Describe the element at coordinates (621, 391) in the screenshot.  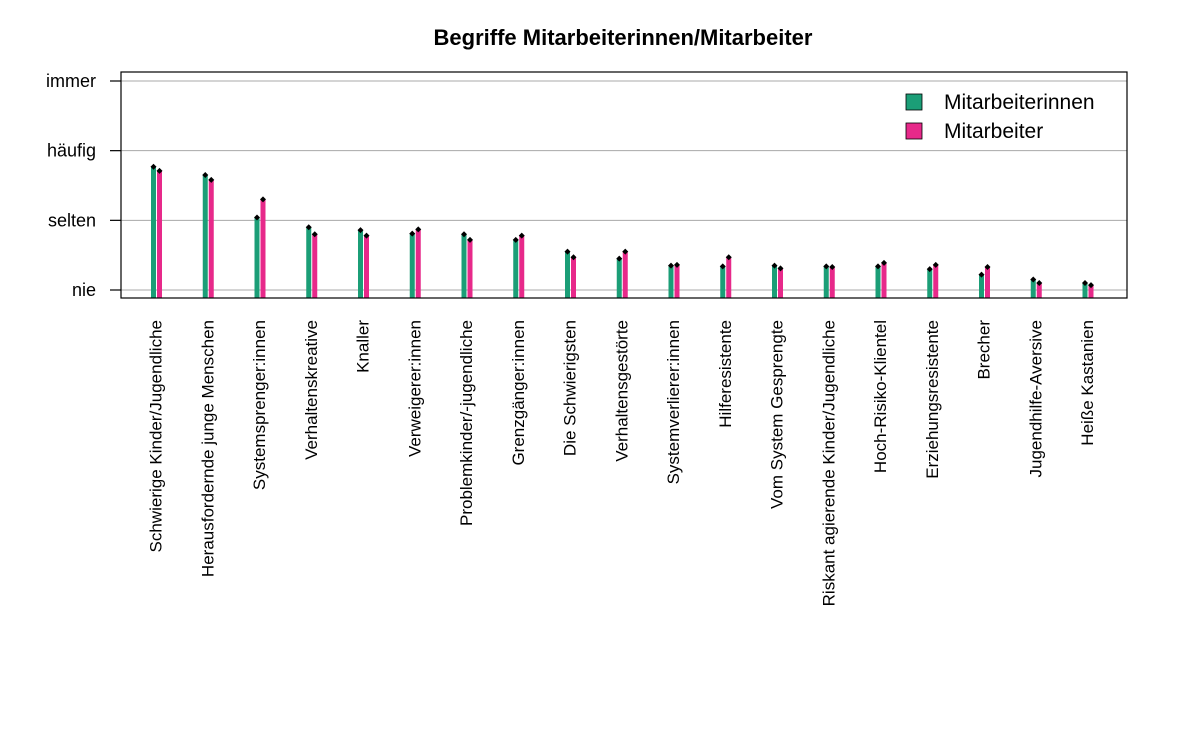
I see `category-label: Verhaltensgestörte` at that location.